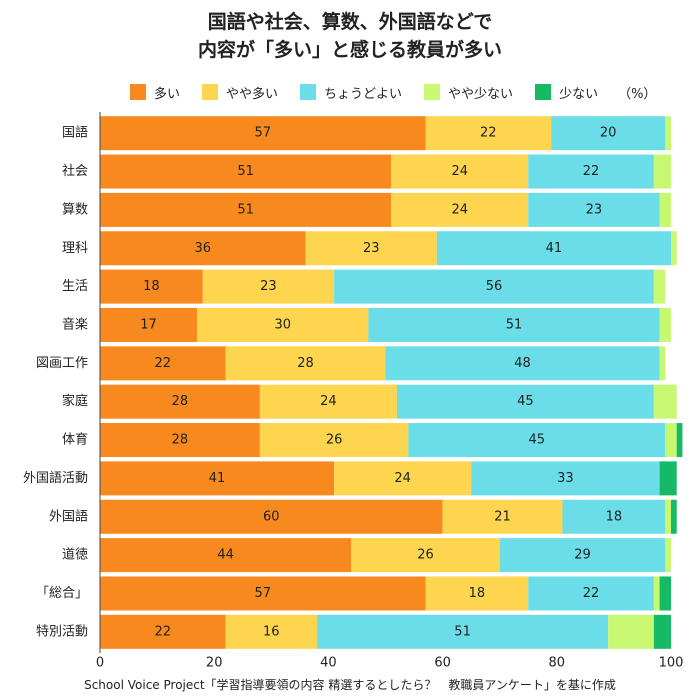  Describe the element at coordinates (328, 663) in the screenshot. I see `x-tick-label: 40` at that location.